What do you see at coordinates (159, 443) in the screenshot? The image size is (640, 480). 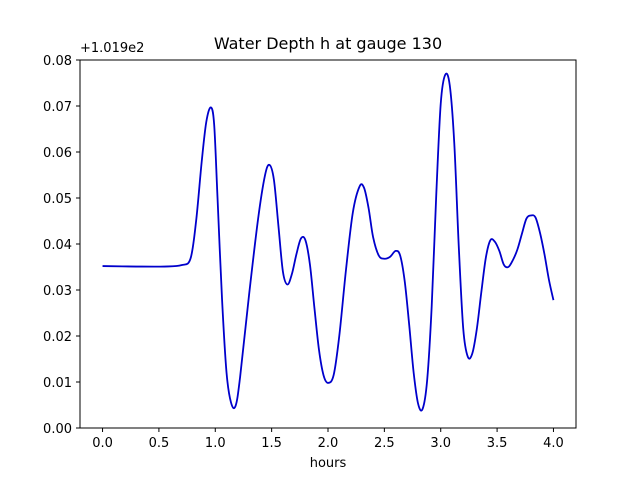 I see `x-tick-label: 0.5` at bounding box center [159, 443].